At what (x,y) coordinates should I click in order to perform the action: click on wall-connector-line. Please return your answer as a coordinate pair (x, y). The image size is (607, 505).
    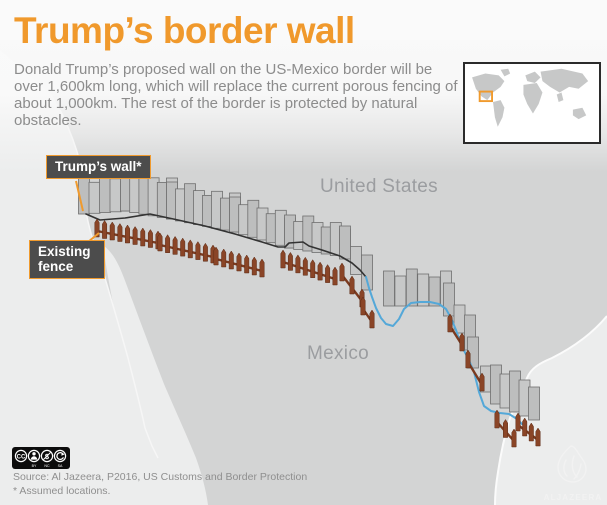
    Looking at the image, I should click on (79, 196).